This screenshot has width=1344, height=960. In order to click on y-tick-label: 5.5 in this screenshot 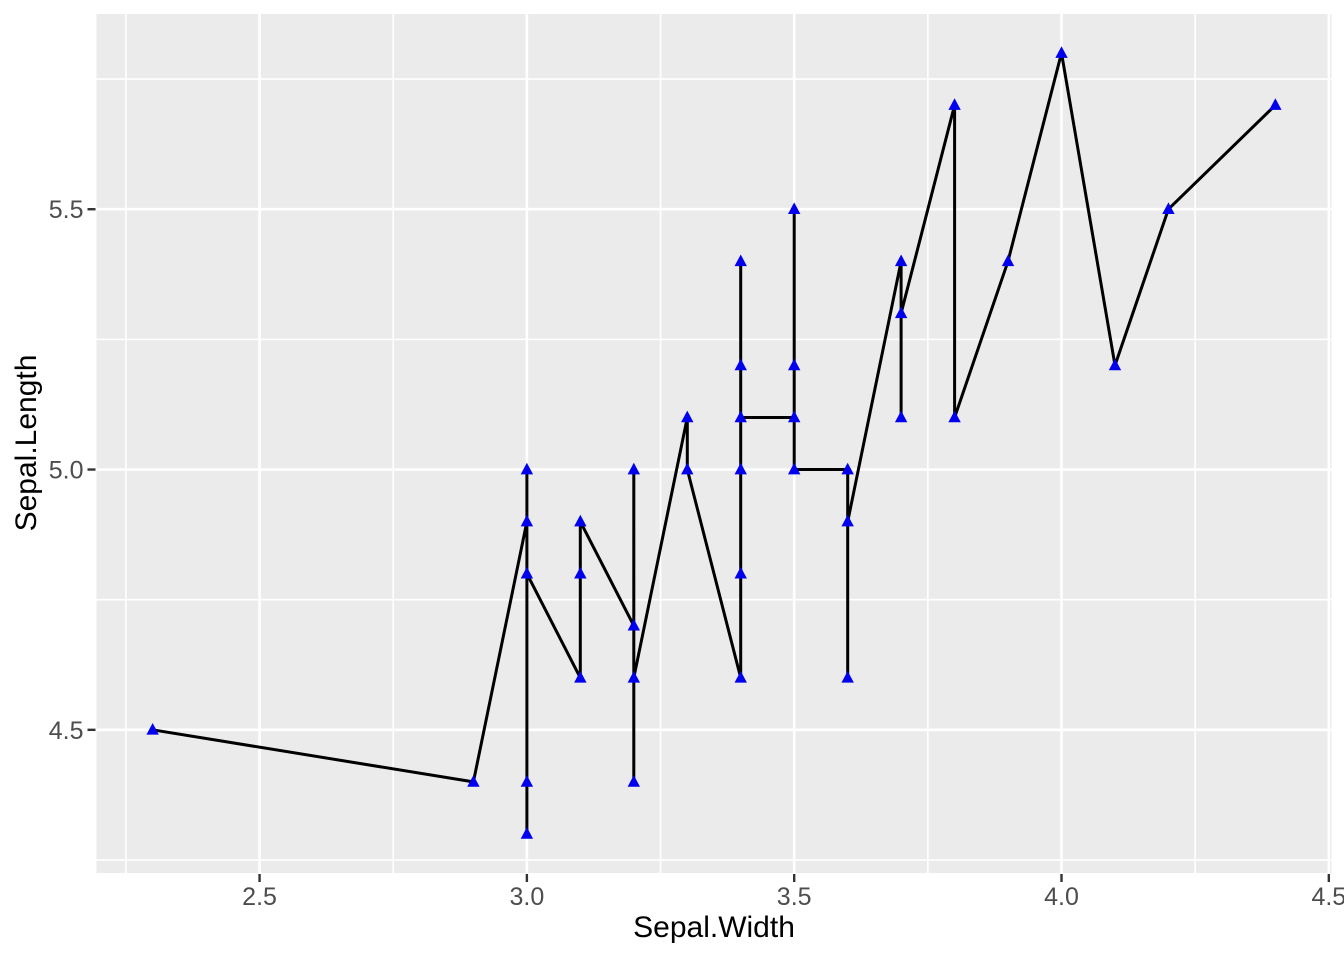, I will do `click(66, 210)`.